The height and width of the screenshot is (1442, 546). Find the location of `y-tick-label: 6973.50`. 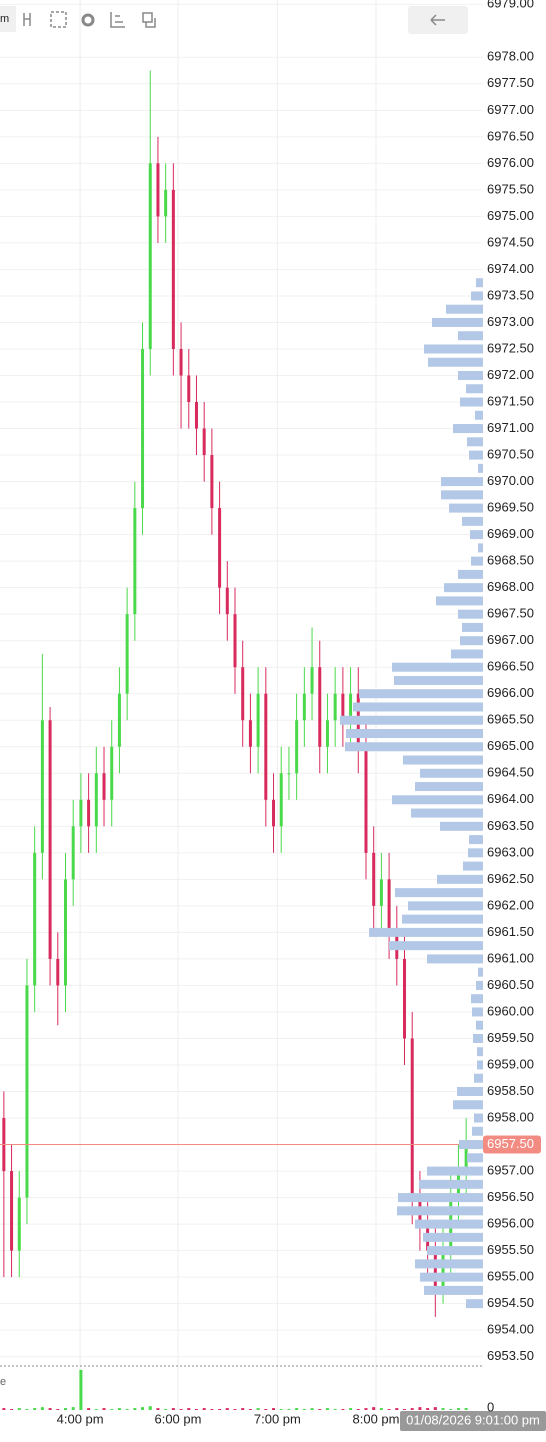

y-tick-label: 6973.50 is located at coordinates (510, 294).